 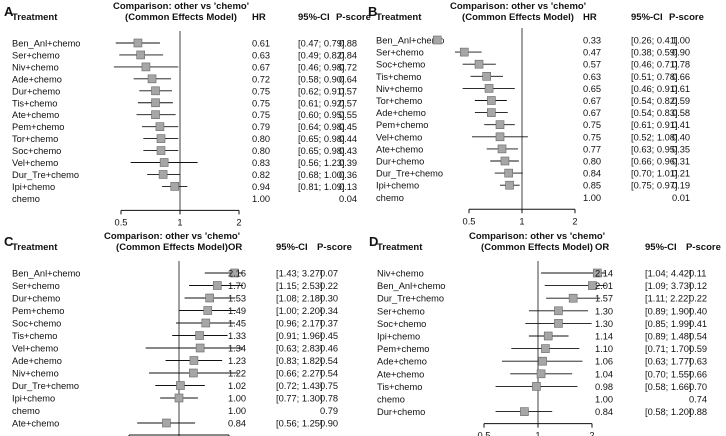 I want to click on ci-value: [1.08; 2.18], so click(x=299, y=299).